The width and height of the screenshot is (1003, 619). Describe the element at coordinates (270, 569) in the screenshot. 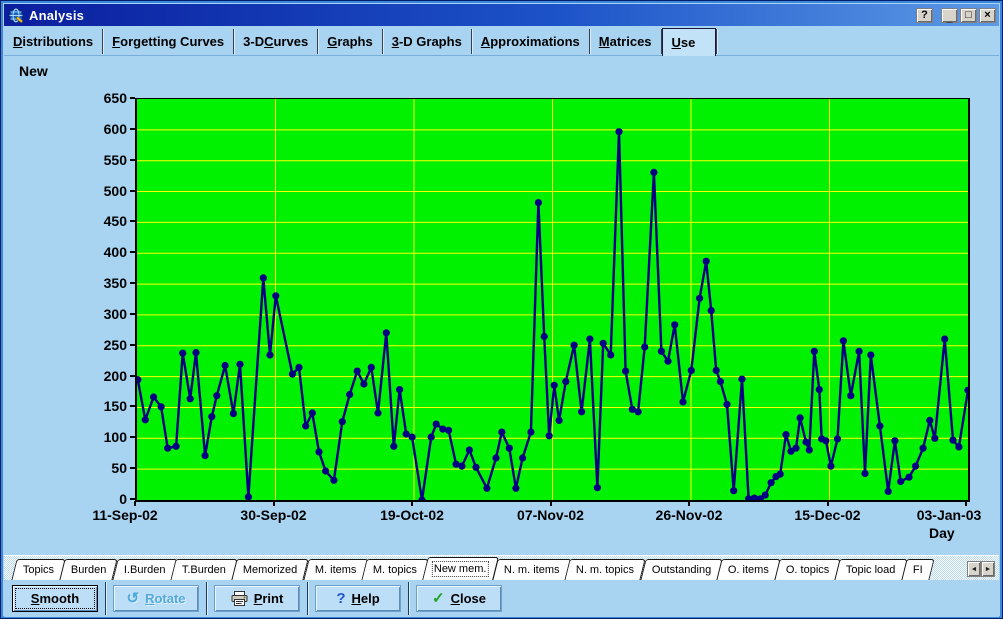

I see `graph-tab-memorized: Memorized` at that location.